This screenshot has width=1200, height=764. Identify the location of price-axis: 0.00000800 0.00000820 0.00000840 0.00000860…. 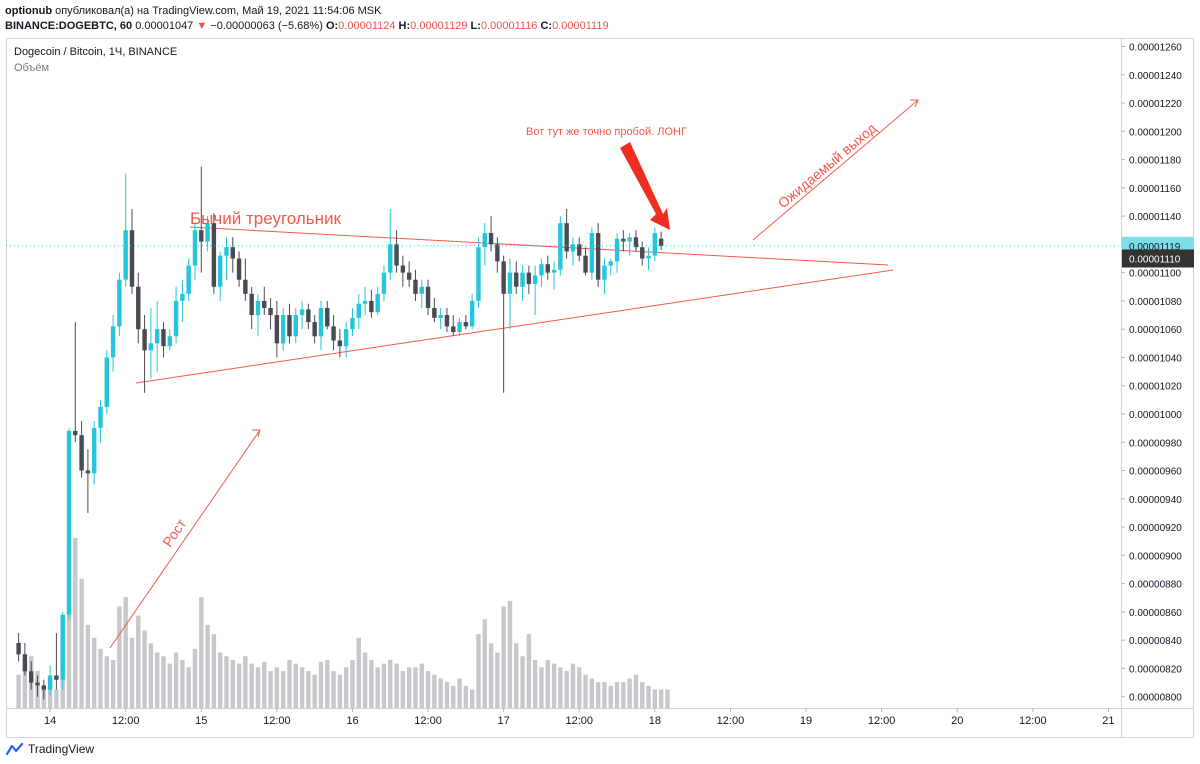
(1151, 373).